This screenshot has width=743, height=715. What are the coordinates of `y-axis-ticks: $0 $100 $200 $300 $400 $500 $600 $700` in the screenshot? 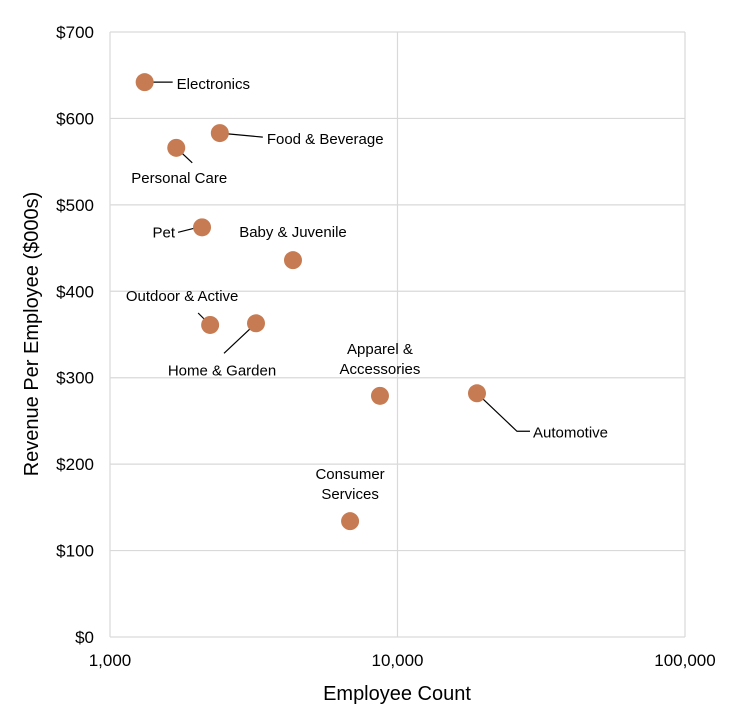 It's located at (75, 335).